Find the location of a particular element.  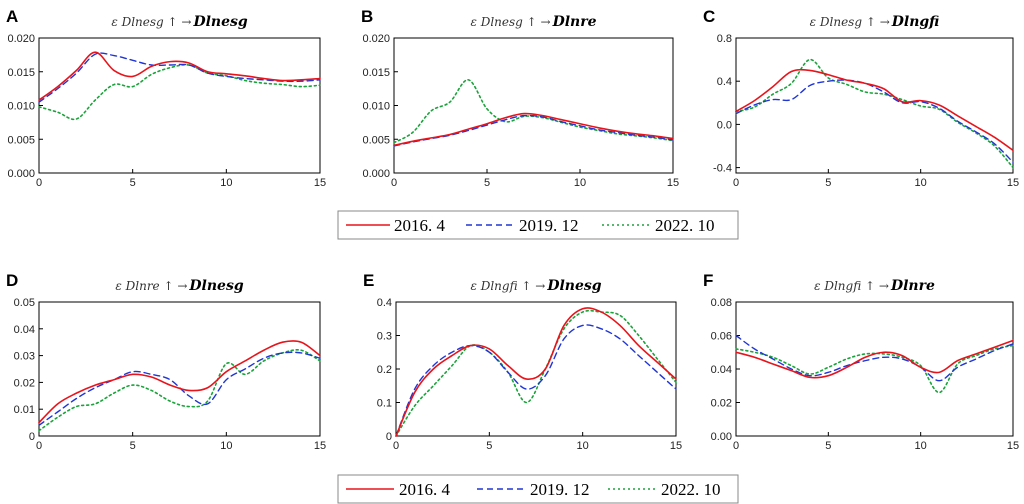

panel-title: ε Dlnesg ↑ → Dlnesg is located at coordinates (179, 22).